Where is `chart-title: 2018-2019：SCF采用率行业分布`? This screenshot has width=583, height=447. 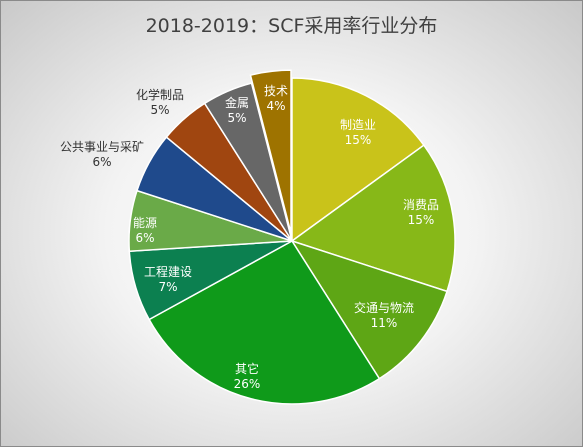
chart-title: 2018-2019：SCF采用率行业分布 is located at coordinates (291, 26).